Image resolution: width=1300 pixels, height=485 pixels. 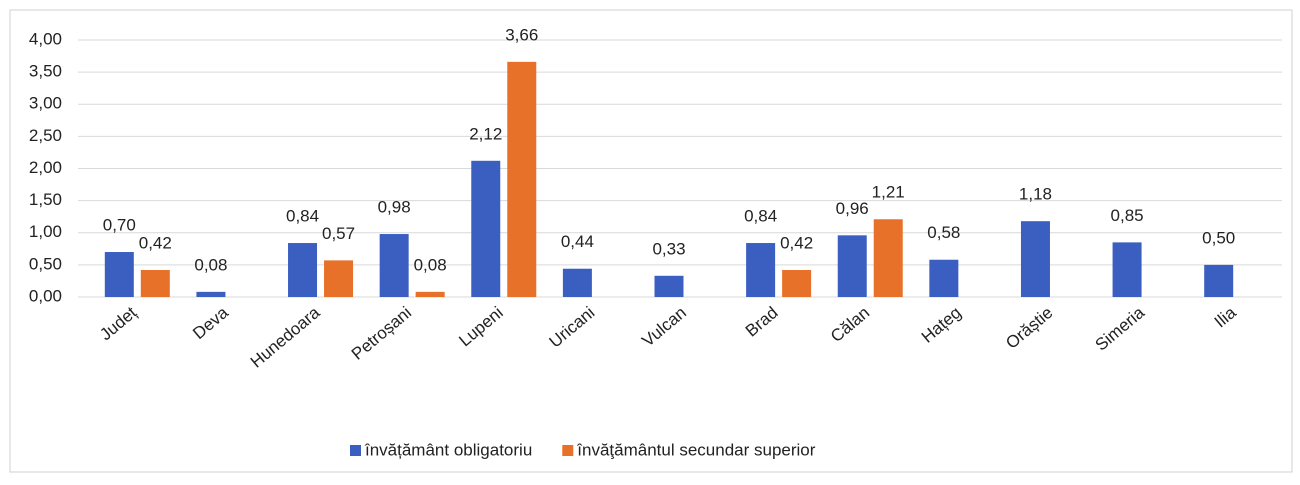 What do you see at coordinates (577, 241) in the screenshot?
I see `data-label: 0,44` at bounding box center [577, 241].